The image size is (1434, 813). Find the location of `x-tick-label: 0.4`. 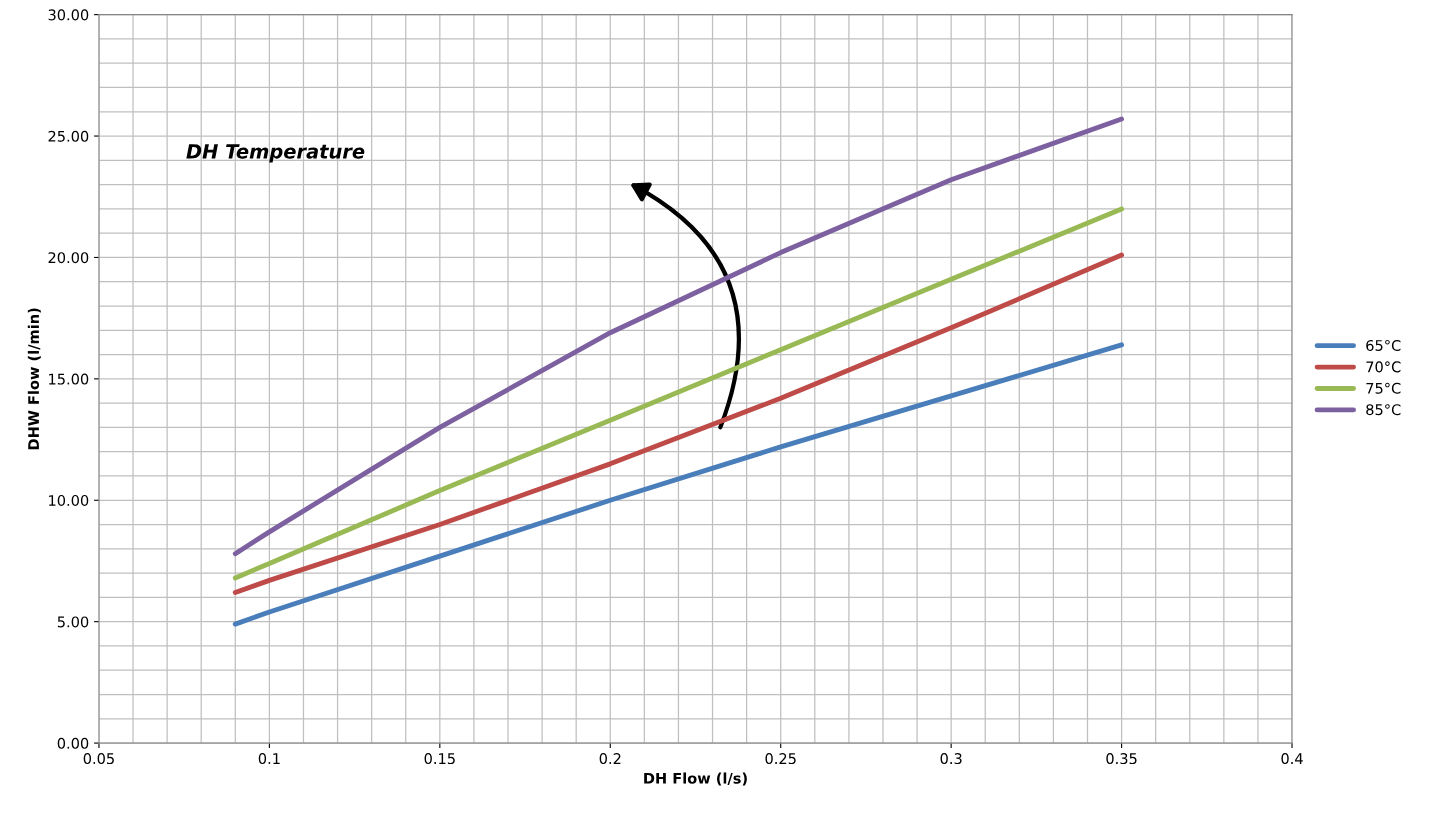

x-tick-label: 0.4 is located at coordinates (1292, 759).